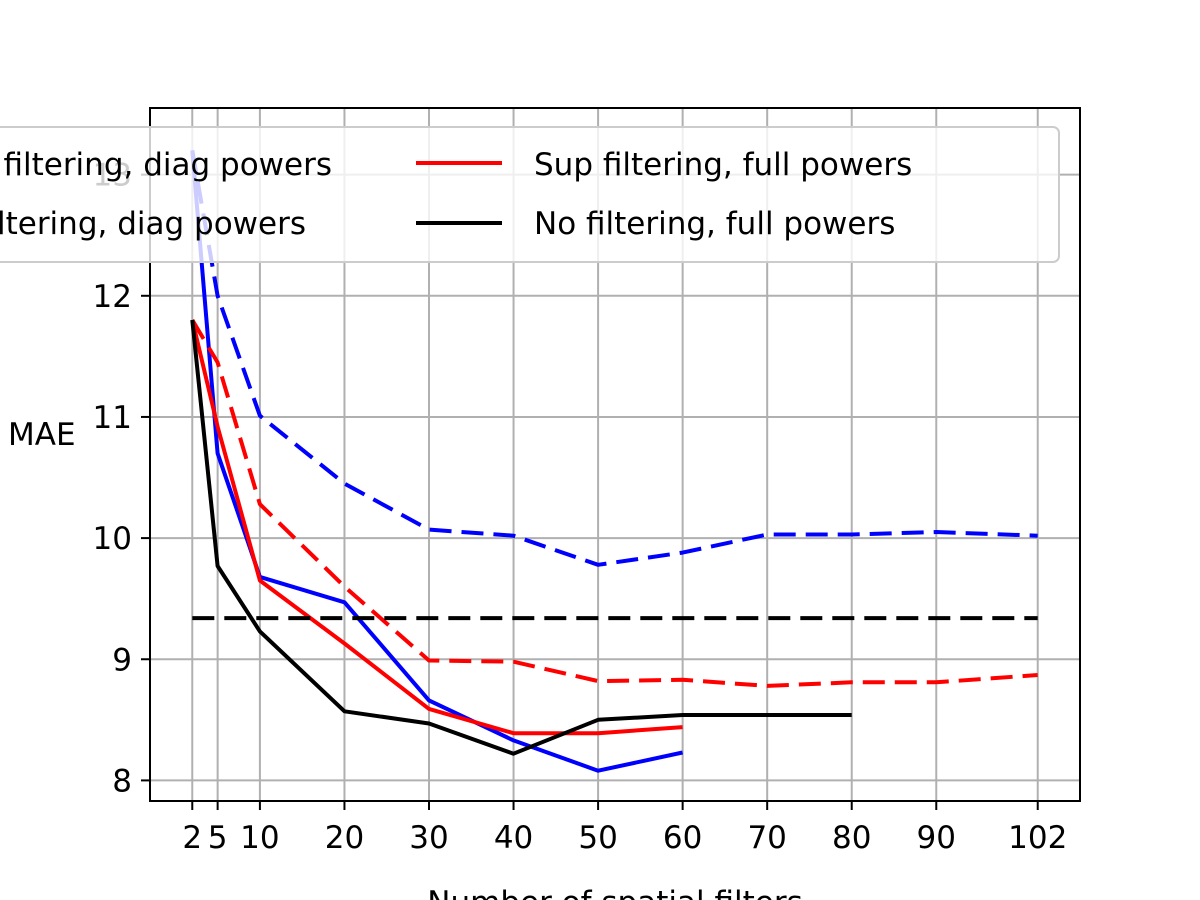 Image resolution: width=1200 pixels, height=900 pixels. I want to click on y-tick-label: 11, so click(112, 418).